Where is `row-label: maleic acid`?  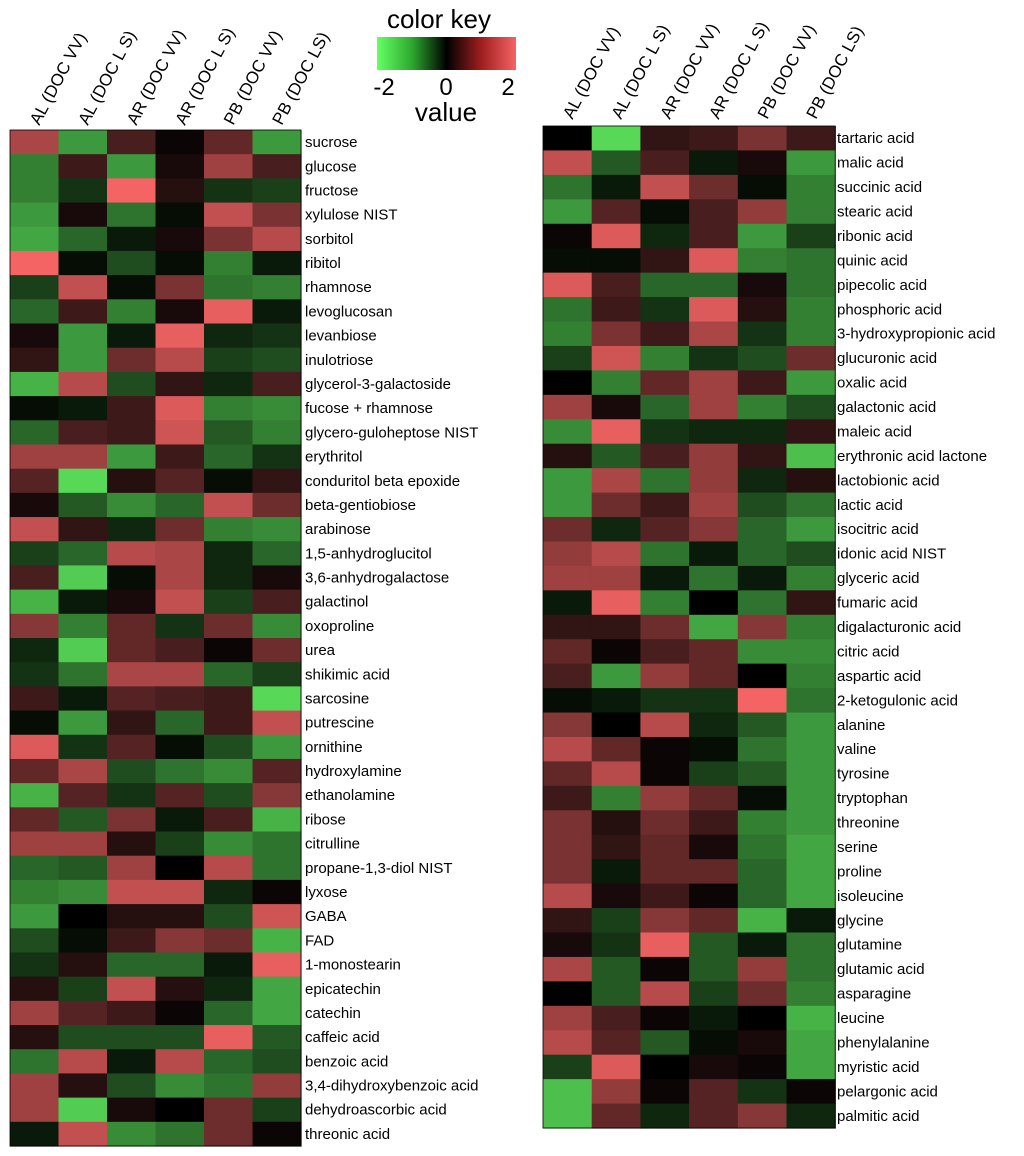
row-label: maleic acid is located at coordinates (874, 431).